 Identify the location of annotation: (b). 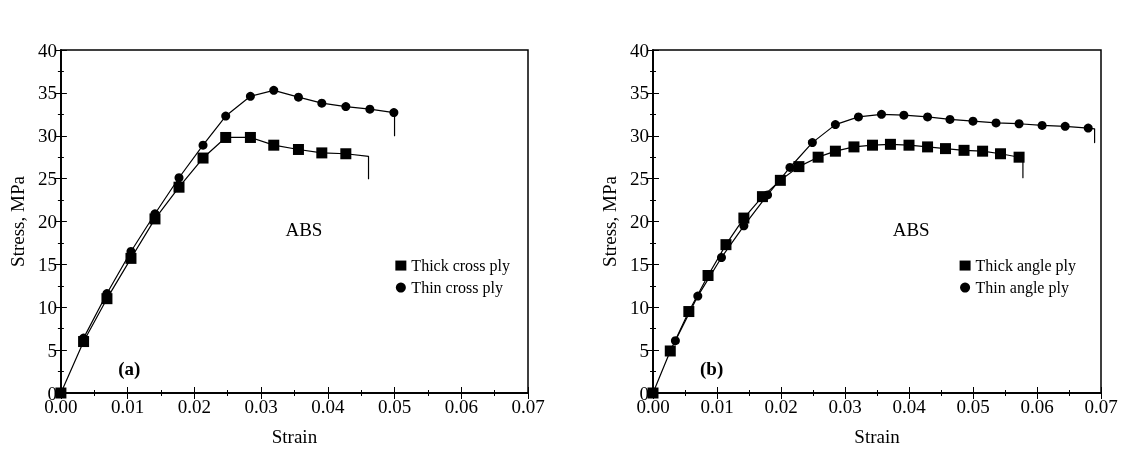
(712, 368).